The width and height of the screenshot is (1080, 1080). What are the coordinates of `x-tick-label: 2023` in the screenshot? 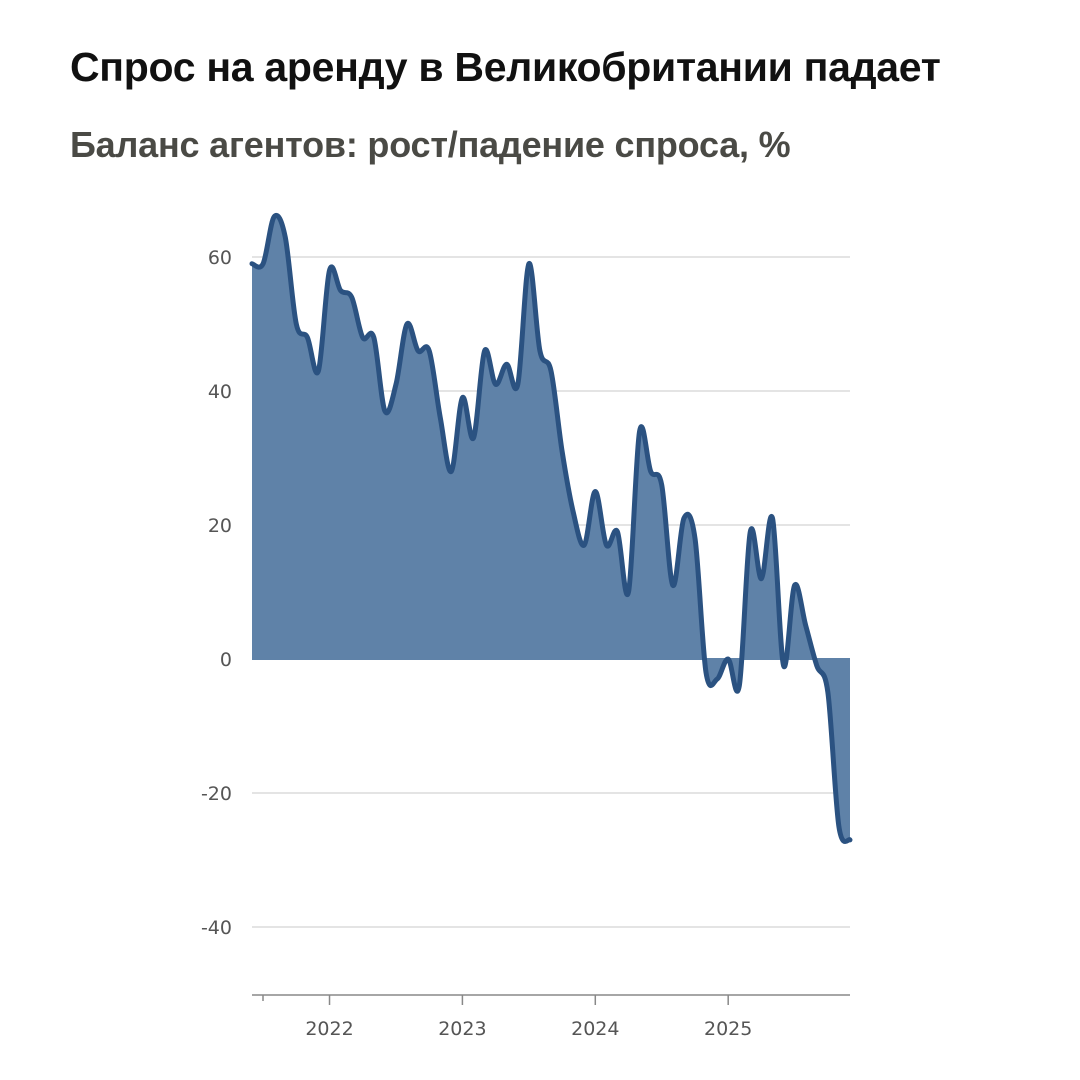 It's located at (462, 1029).